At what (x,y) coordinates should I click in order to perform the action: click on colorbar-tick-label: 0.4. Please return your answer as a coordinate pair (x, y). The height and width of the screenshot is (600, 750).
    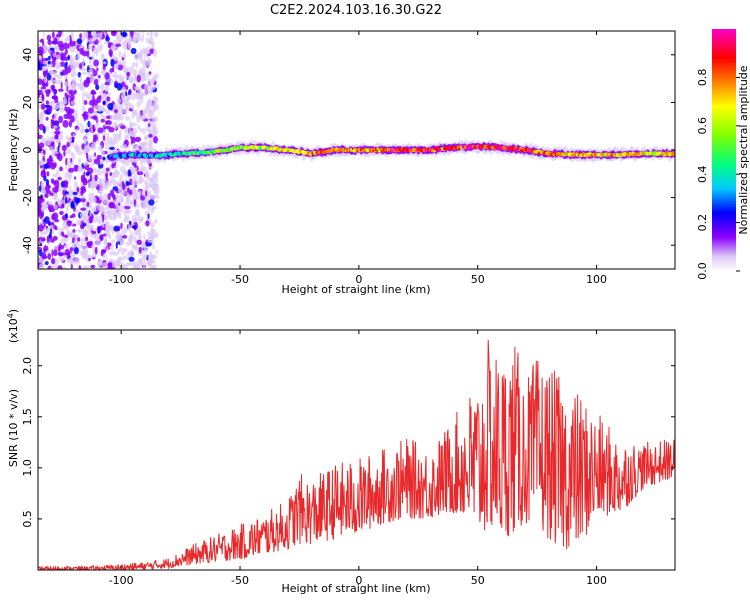
    Looking at the image, I should click on (702, 174).